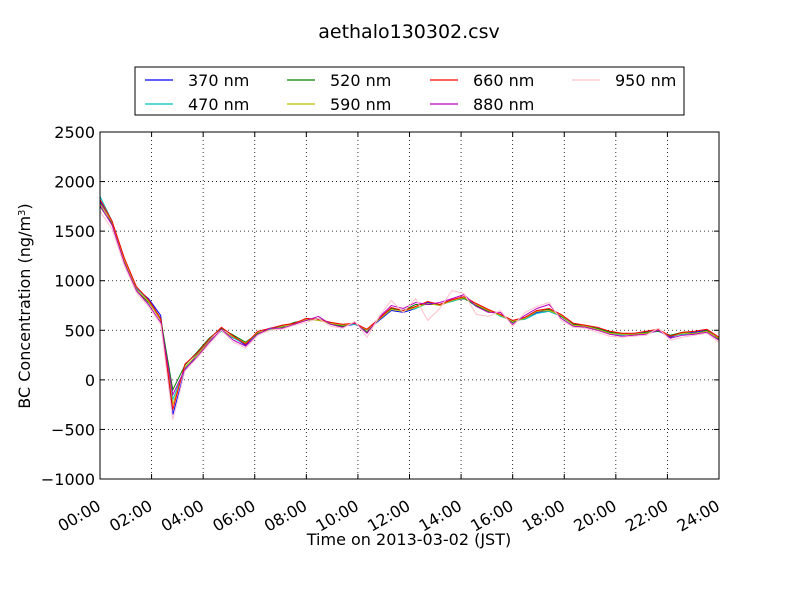  What do you see at coordinates (68, 479) in the screenshot?
I see `y-tick-label: −1000` at bounding box center [68, 479].